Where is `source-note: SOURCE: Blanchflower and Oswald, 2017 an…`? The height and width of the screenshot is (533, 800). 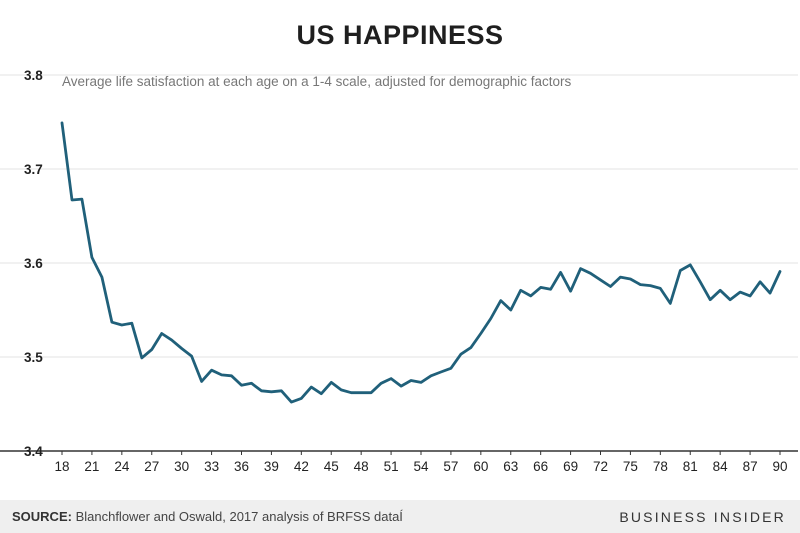 source-note: SOURCE: Blanchflower and Oswald, 2017 an… is located at coordinates (207, 516).